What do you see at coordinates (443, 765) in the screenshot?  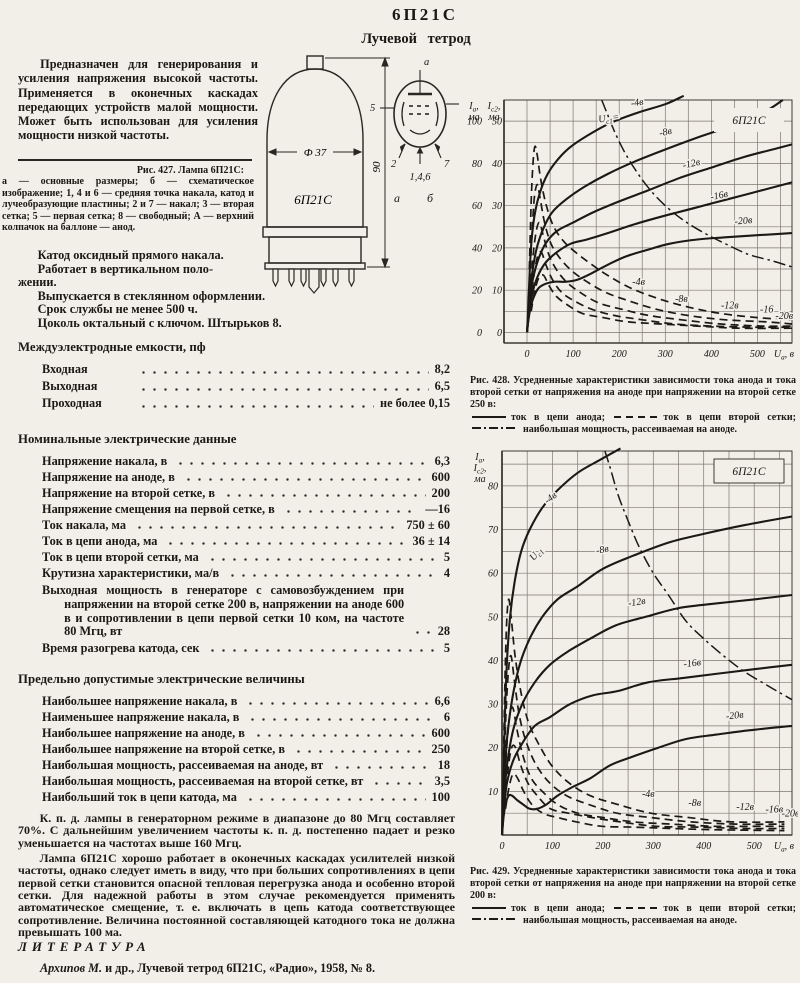 I see `spec-value: 18` at bounding box center [443, 765].